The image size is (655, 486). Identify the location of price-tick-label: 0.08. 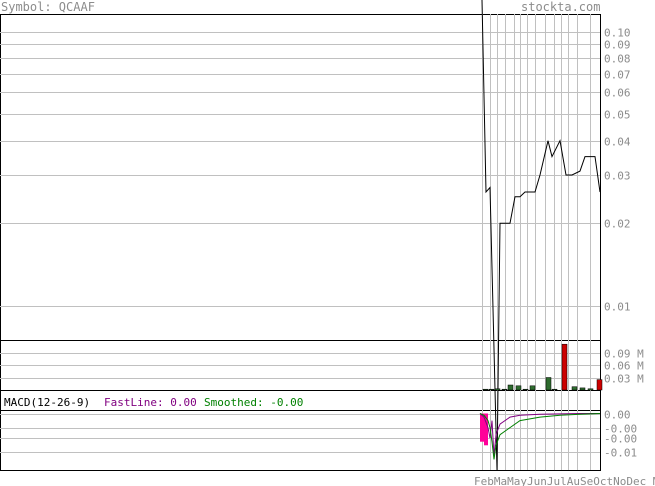
(617, 59).